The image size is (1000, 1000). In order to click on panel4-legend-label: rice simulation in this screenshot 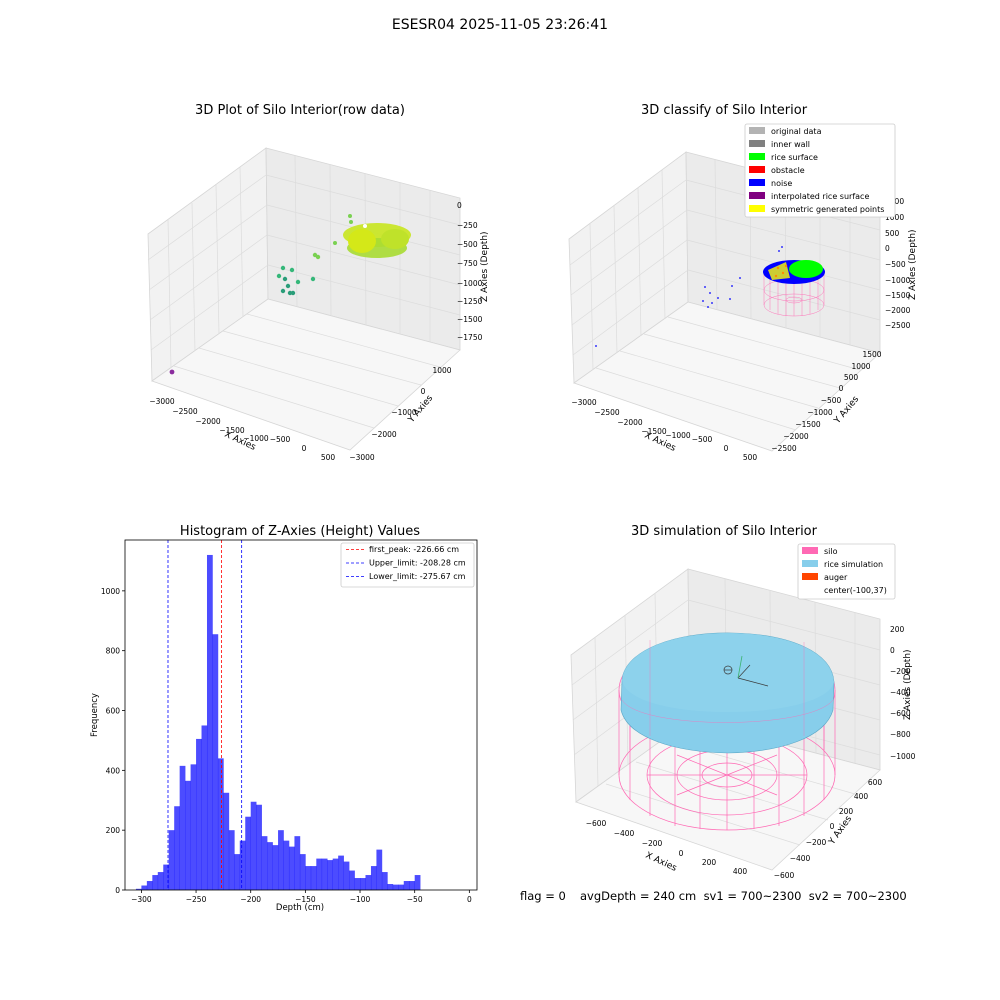, I will do `click(853, 564)`.